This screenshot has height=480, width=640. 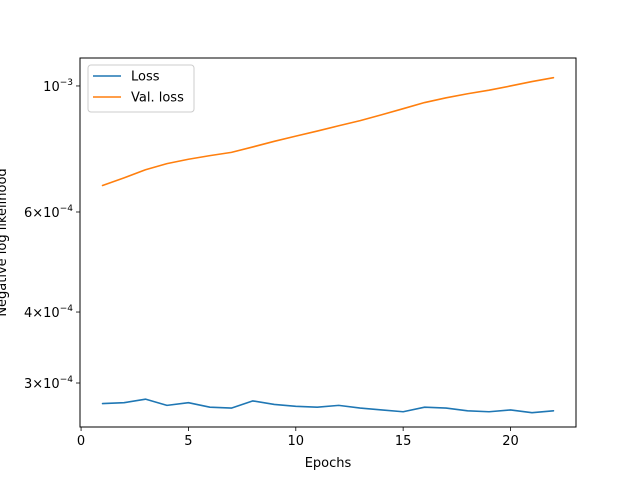 I want to click on x-tick-label: 15, so click(x=403, y=441).